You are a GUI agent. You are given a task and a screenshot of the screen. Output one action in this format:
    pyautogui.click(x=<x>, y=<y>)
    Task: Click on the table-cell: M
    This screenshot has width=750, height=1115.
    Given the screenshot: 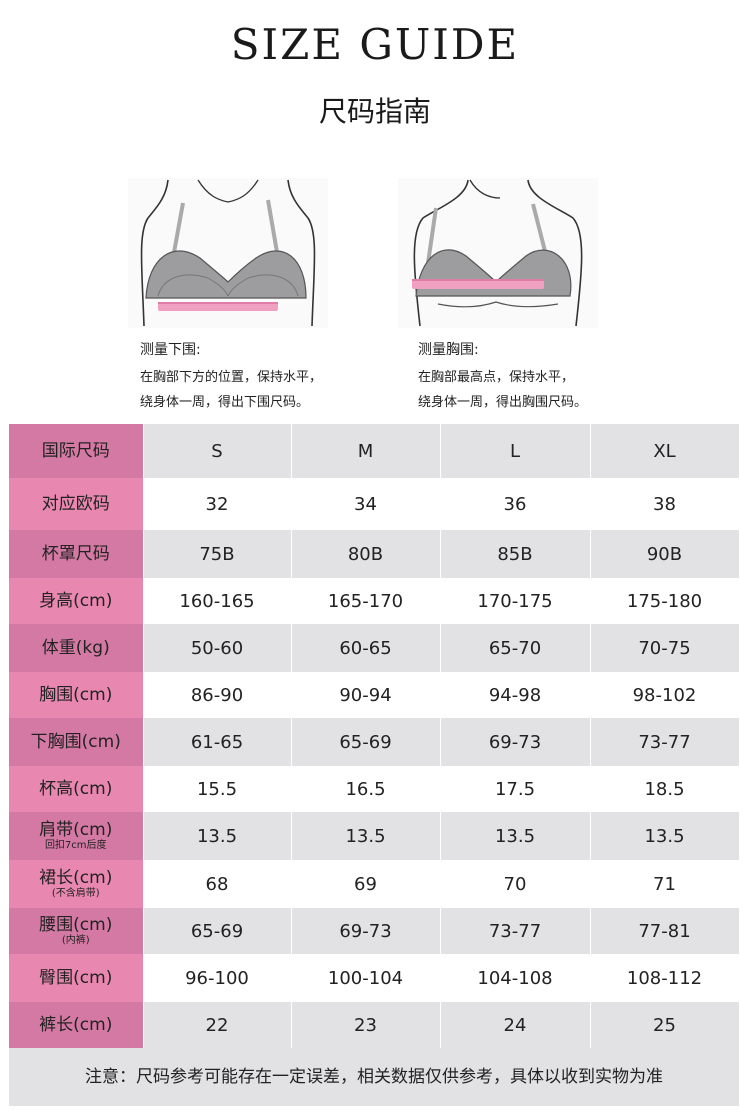 What is the action you would take?
    pyautogui.click(x=366, y=451)
    